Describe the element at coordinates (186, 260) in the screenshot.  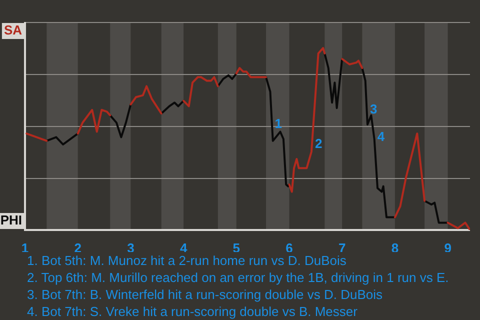
I see `text: 1. Bot 5th: M. Munoz hit a 2-run home run vs D. DuBois` at that location.